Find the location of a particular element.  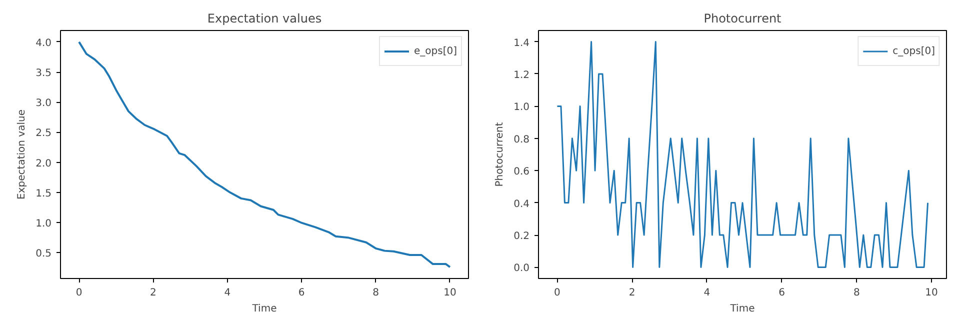

y-tick-label: 0.5 is located at coordinates (44, 254).